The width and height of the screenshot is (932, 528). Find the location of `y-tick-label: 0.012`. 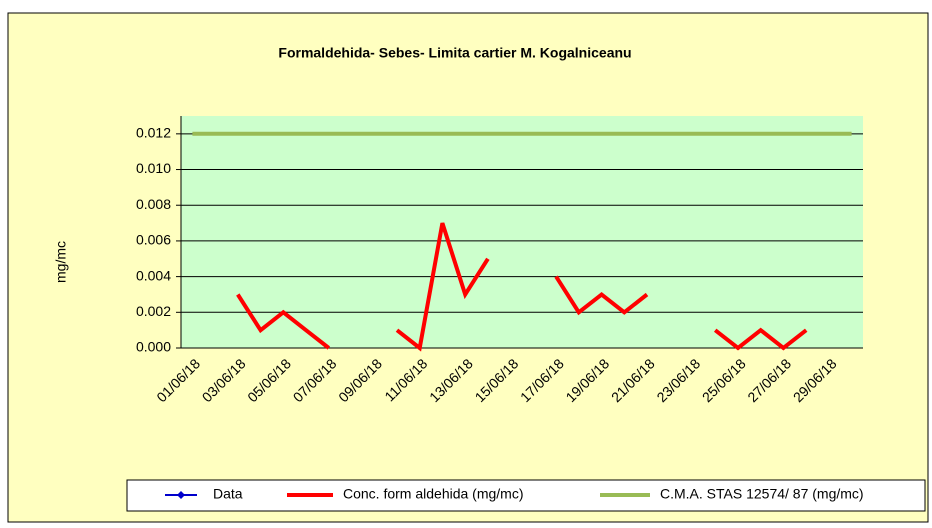

y-tick-label: 0.012 is located at coordinates (153, 133).